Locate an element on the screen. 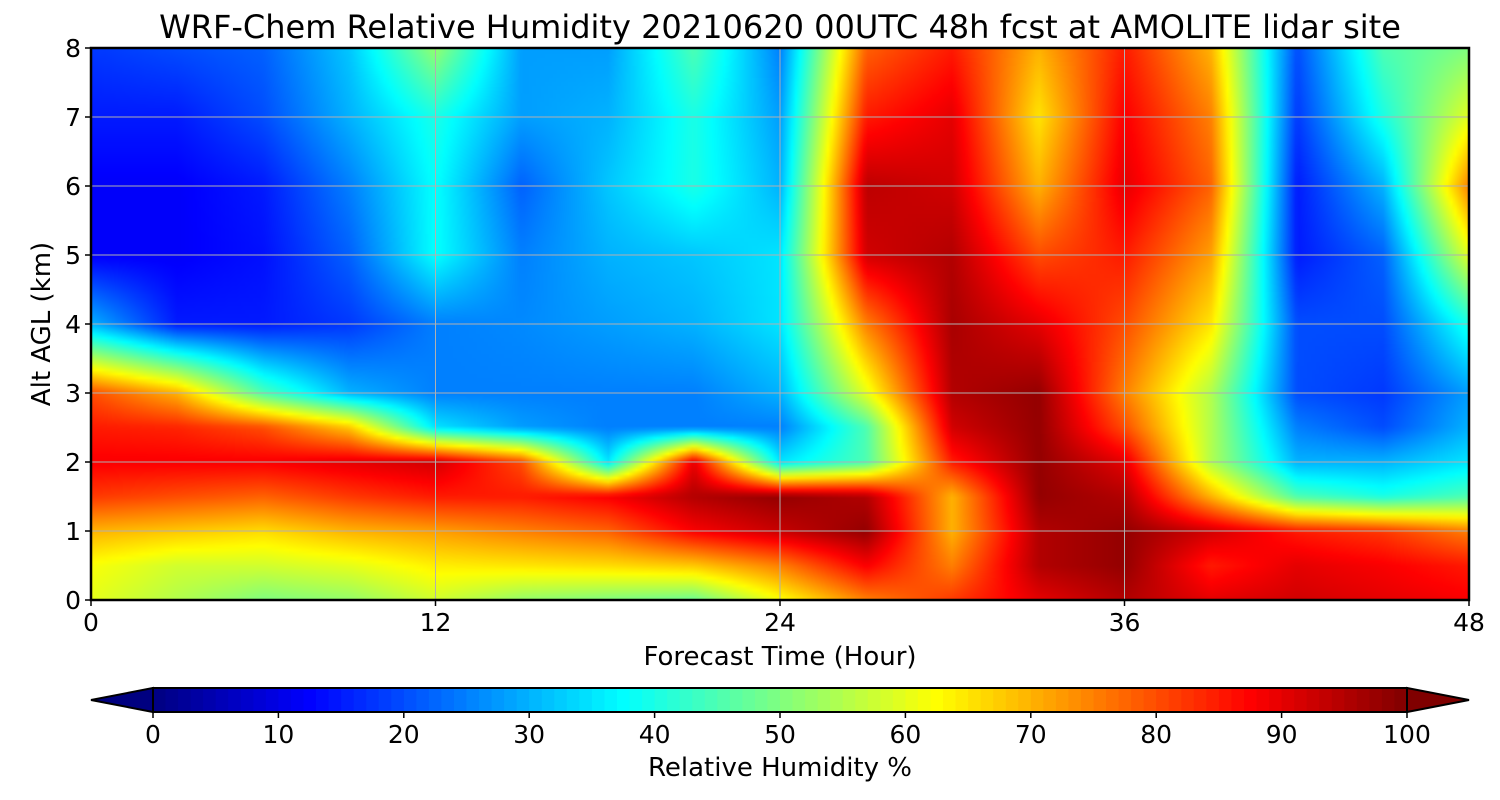 This screenshot has width=1500, height=800. colorbar-tick-label: 50 is located at coordinates (780, 734).